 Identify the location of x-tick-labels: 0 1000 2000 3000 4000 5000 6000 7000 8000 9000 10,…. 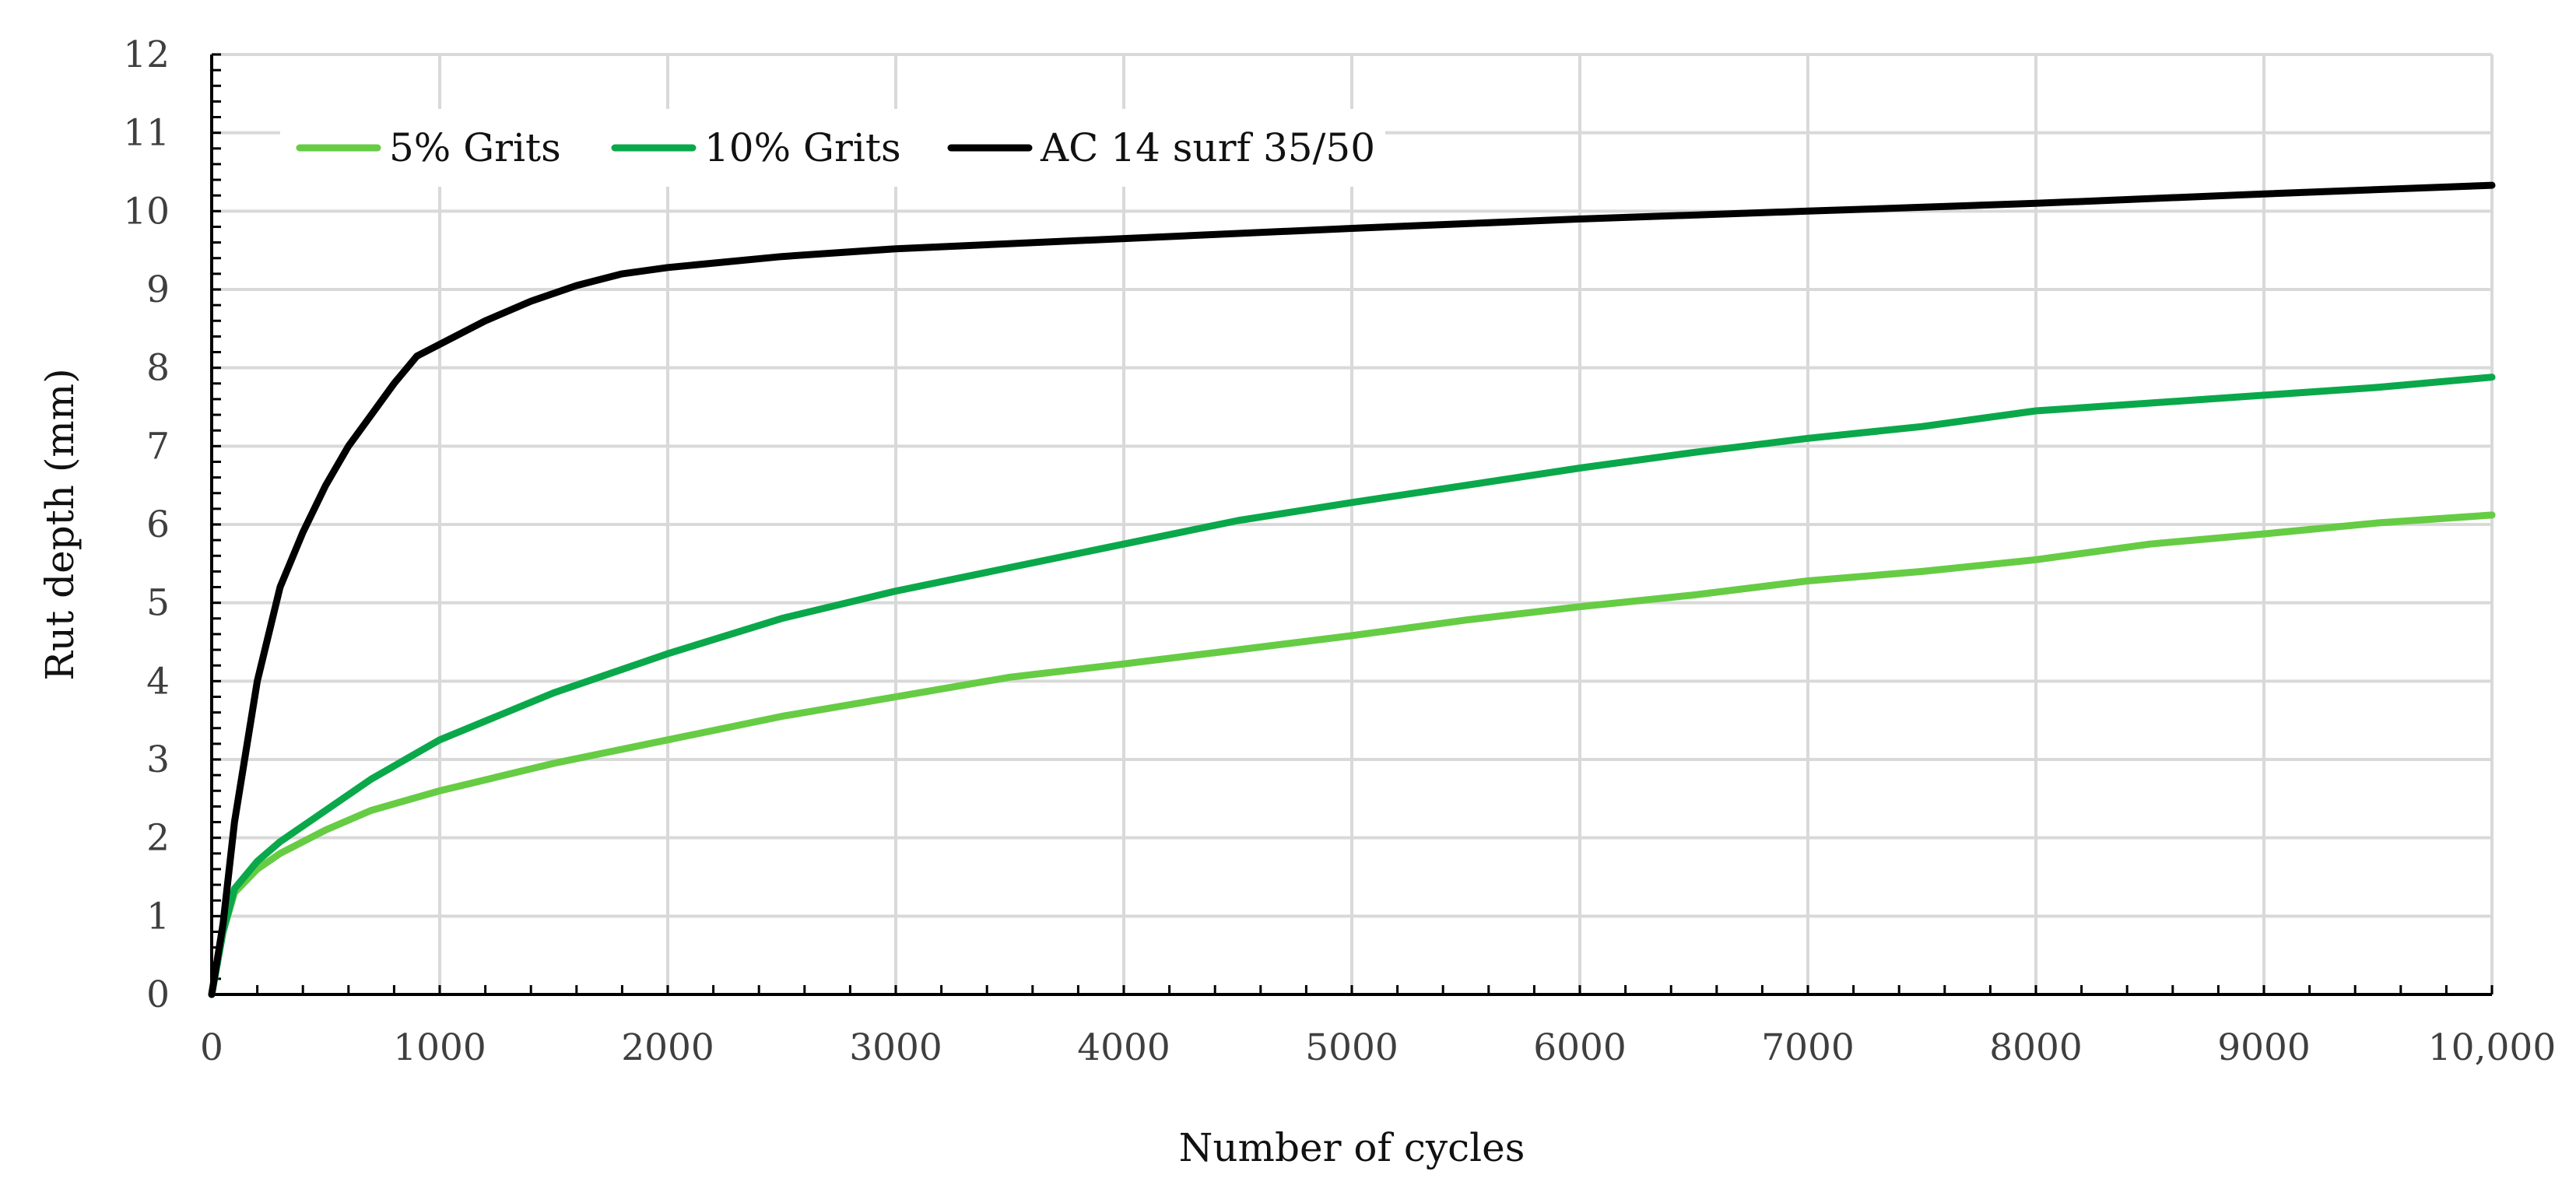
(1378, 1047).